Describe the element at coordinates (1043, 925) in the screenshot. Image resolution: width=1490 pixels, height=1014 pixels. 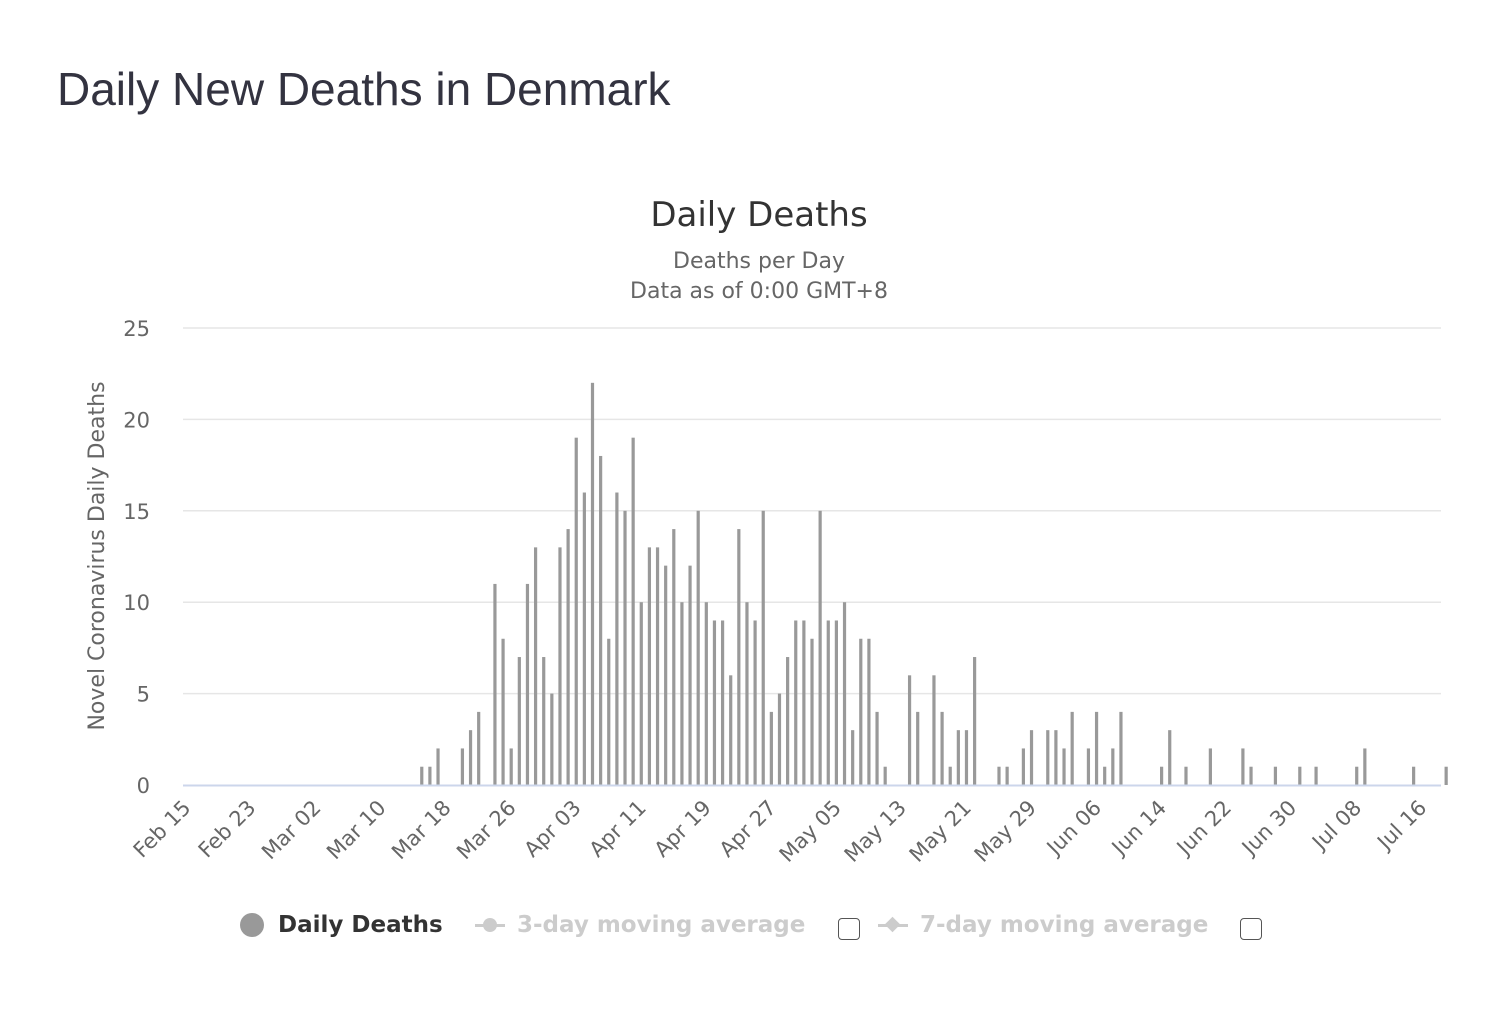
I see `legend-item-7-day-moving-average: 7-day moving average` at that location.